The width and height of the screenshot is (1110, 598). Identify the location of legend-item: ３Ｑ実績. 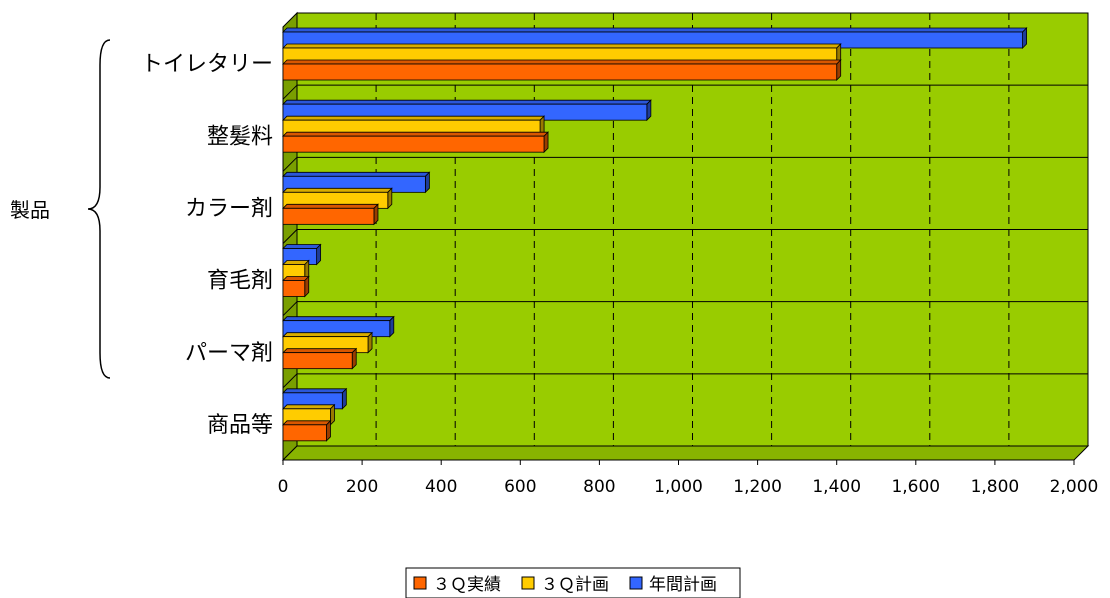
(457, 585).